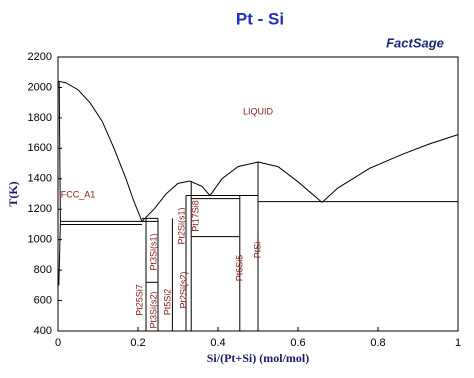 This screenshot has height=378, width=474. I want to click on phase-label: Pt2Si(s2), so click(183, 289).